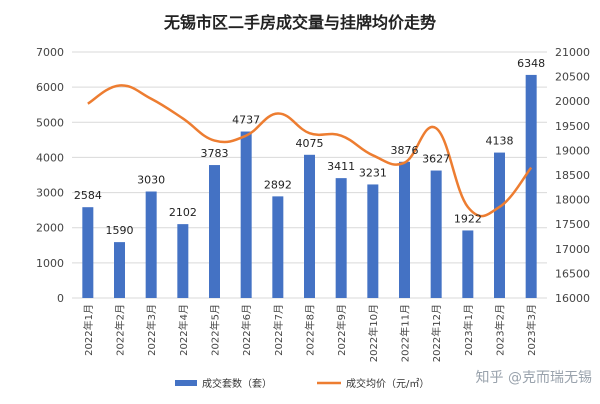  I want to click on right-tick-label: 21000, so click(572, 52).